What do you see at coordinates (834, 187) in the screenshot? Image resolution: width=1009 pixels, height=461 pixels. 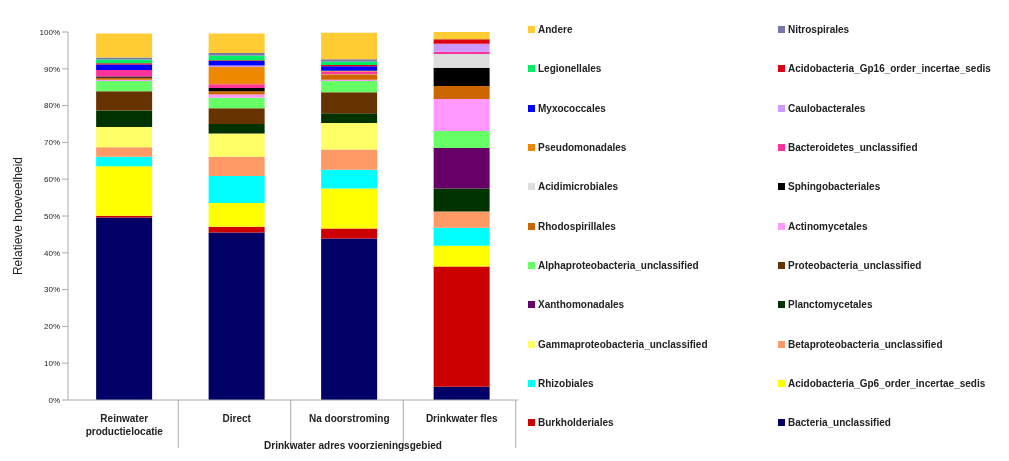 I see `legend-label: Sphingobacteriales` at bounding box center [834, 187].